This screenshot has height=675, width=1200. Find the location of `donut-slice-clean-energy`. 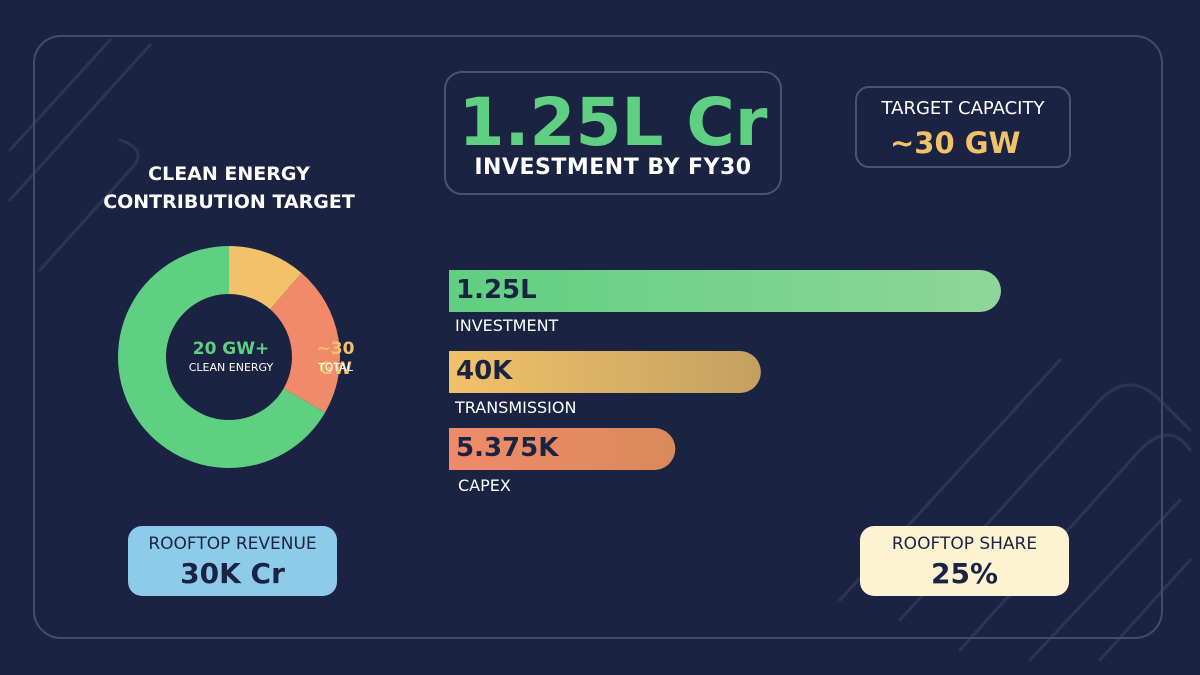

donut-slice-clean-energy is located at coordinates (222, 357).